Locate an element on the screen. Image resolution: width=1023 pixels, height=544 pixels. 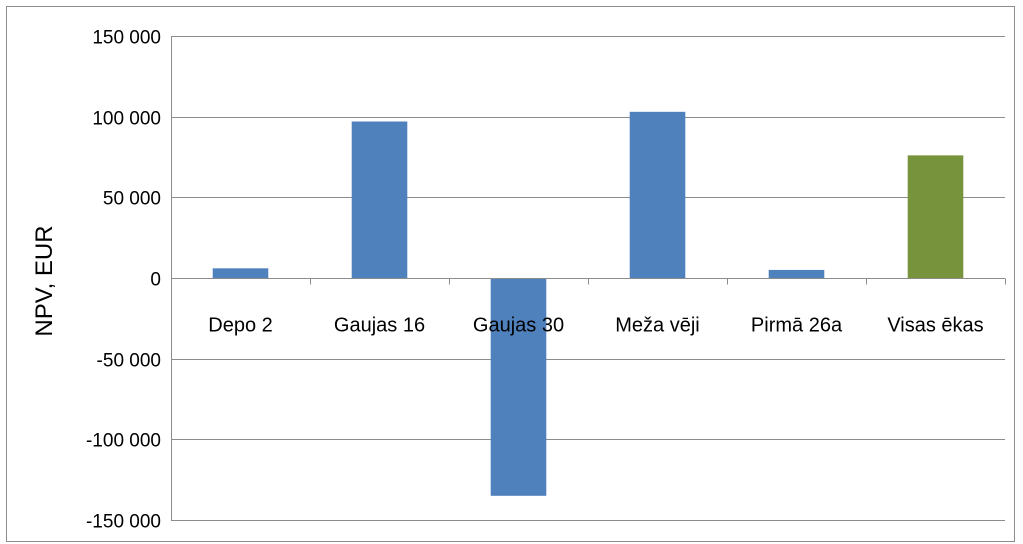
x-tick-label: Gaujas 16 is located at coordinates (379, 326).